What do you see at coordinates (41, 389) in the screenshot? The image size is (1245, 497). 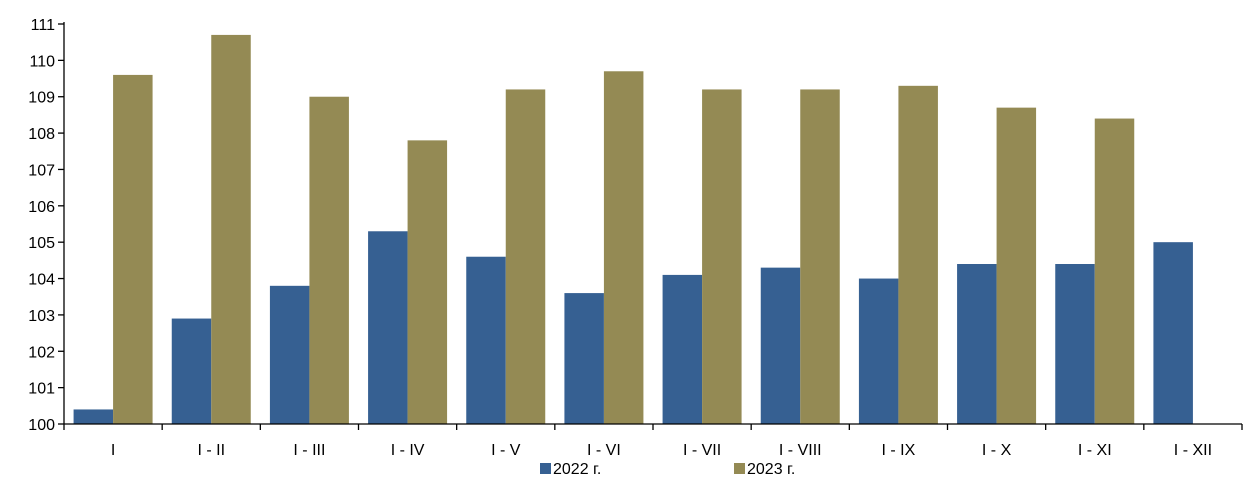 I see `y-tick-label: 101` at bounding box center [41, 389].